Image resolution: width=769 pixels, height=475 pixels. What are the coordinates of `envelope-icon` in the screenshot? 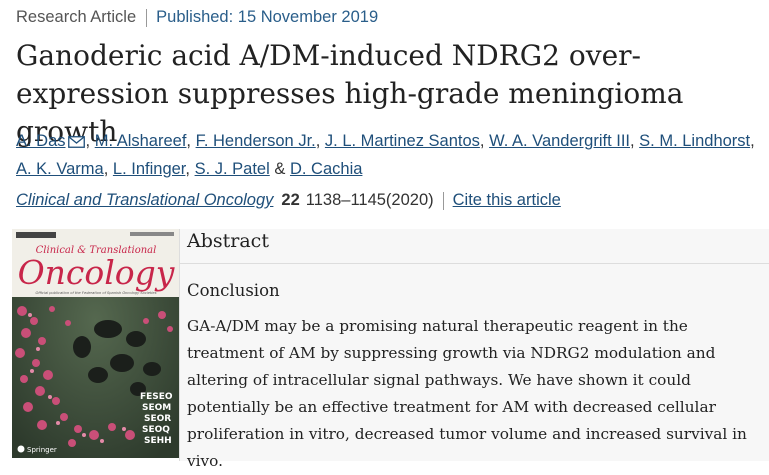 It's located at (76, 143).